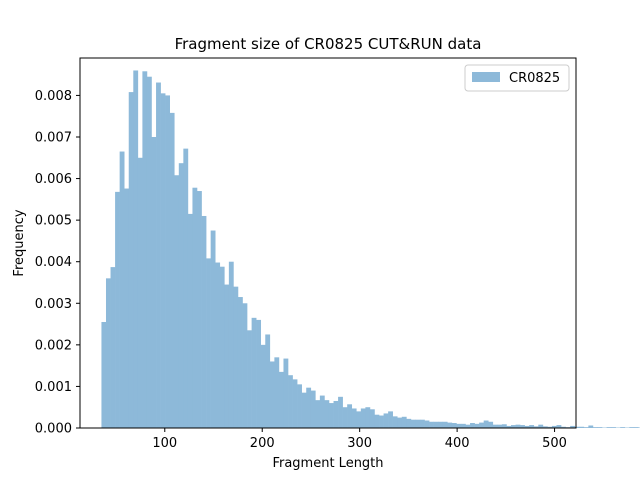 The height and width of the screenshot is (480, 640). I want to click on x-tick-label: 400, so click(457, 443).